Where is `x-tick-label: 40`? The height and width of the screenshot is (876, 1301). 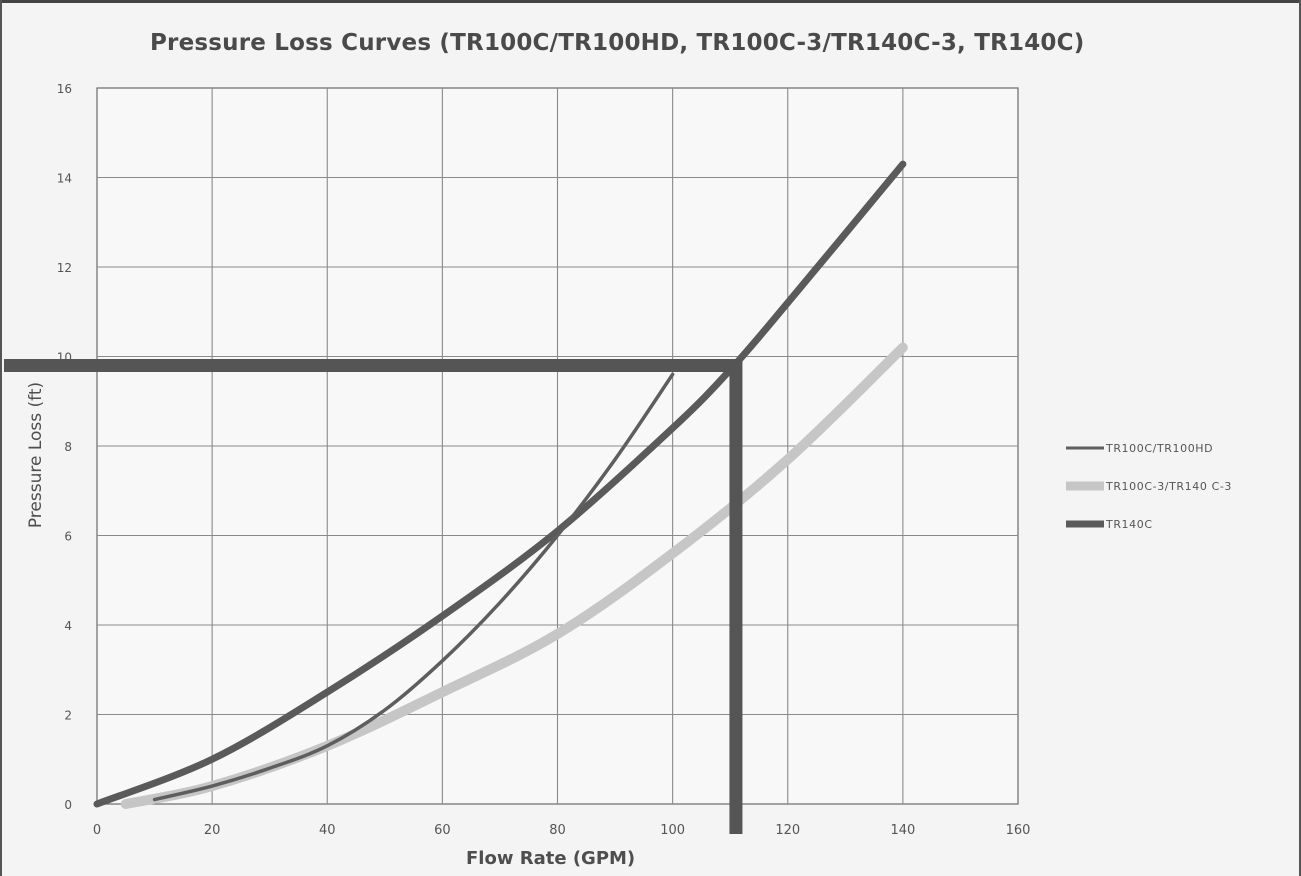 x-tick-label: 40 is located at coordinates (327, 830).